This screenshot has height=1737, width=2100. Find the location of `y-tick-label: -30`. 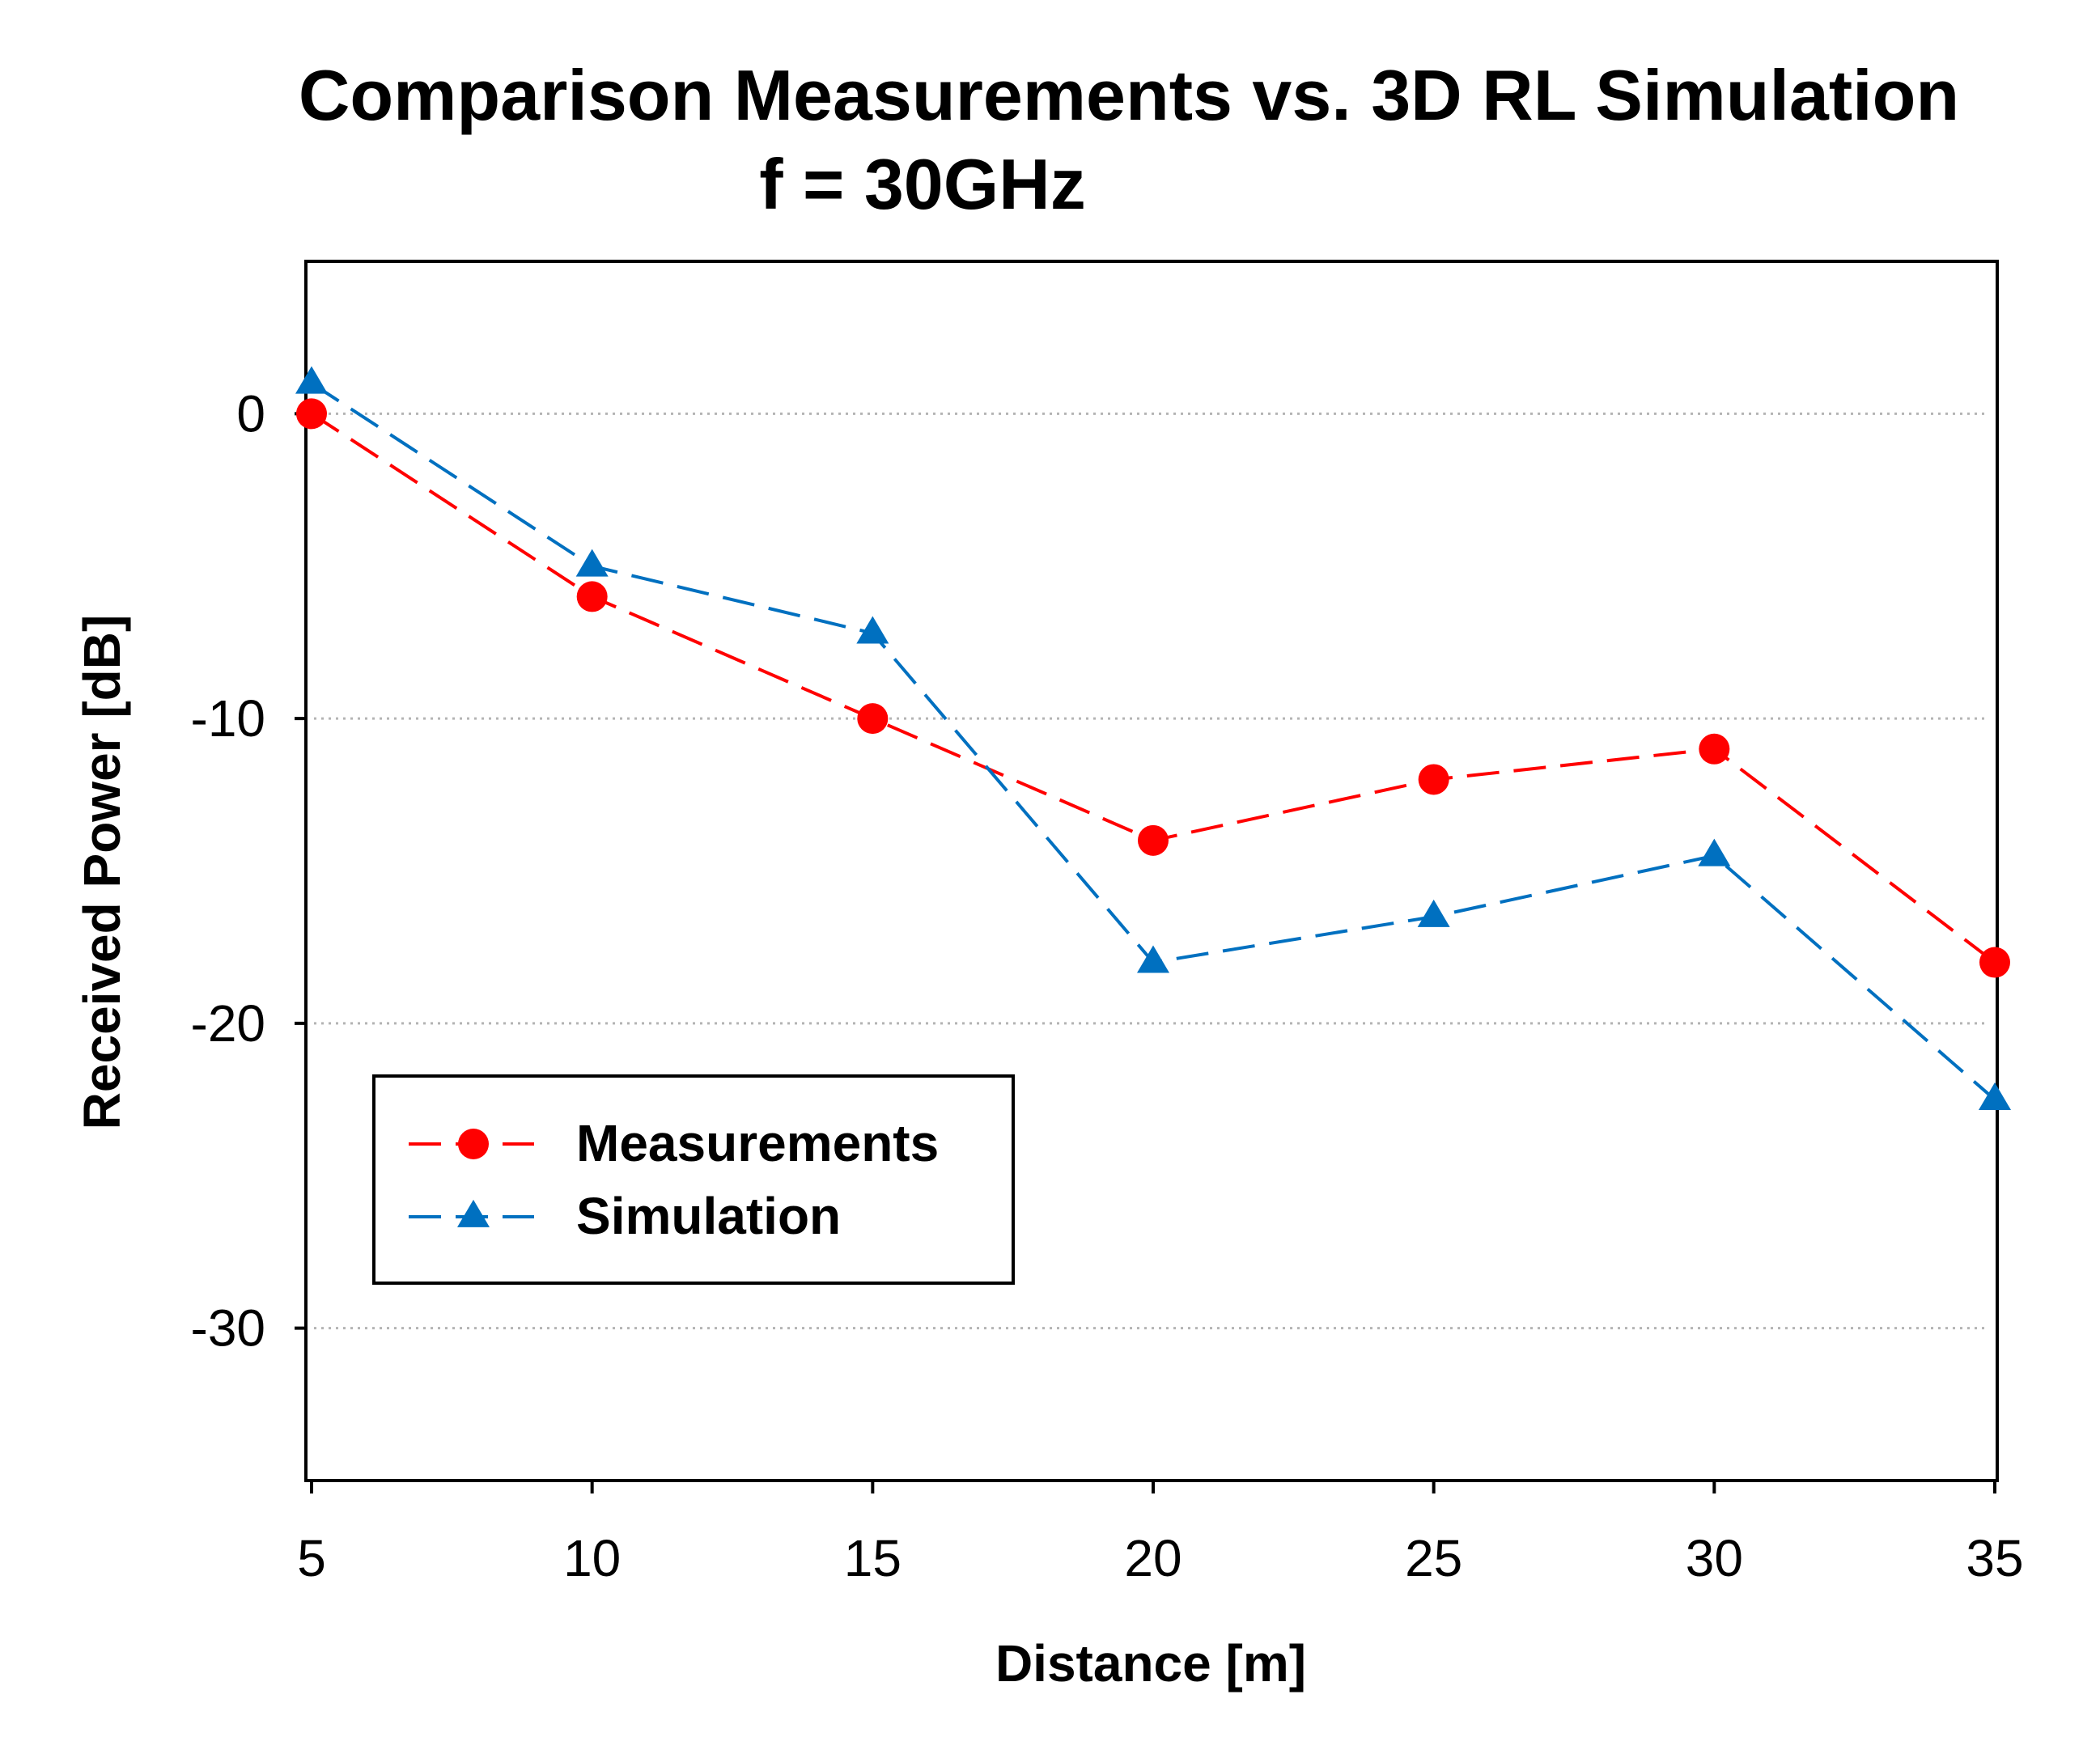

y-tick-label: -30 is located at coordinates (229, 1328).